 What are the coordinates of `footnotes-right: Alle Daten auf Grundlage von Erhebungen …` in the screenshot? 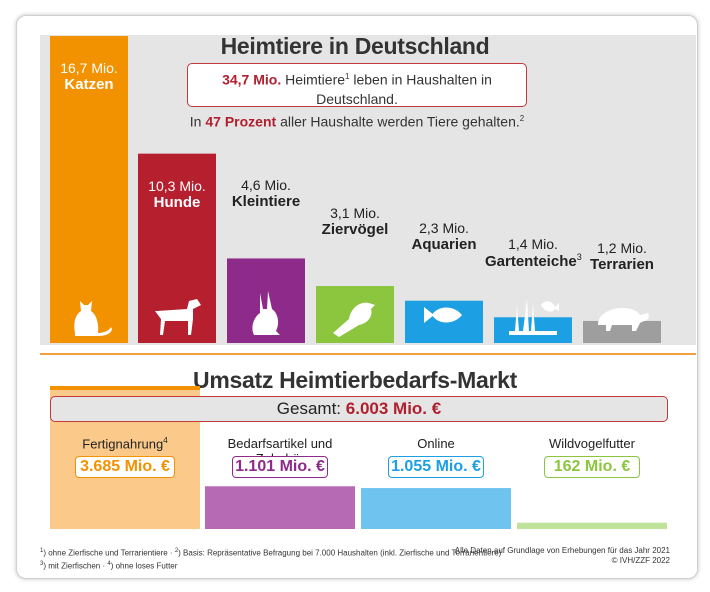 It's located at (562, 556).